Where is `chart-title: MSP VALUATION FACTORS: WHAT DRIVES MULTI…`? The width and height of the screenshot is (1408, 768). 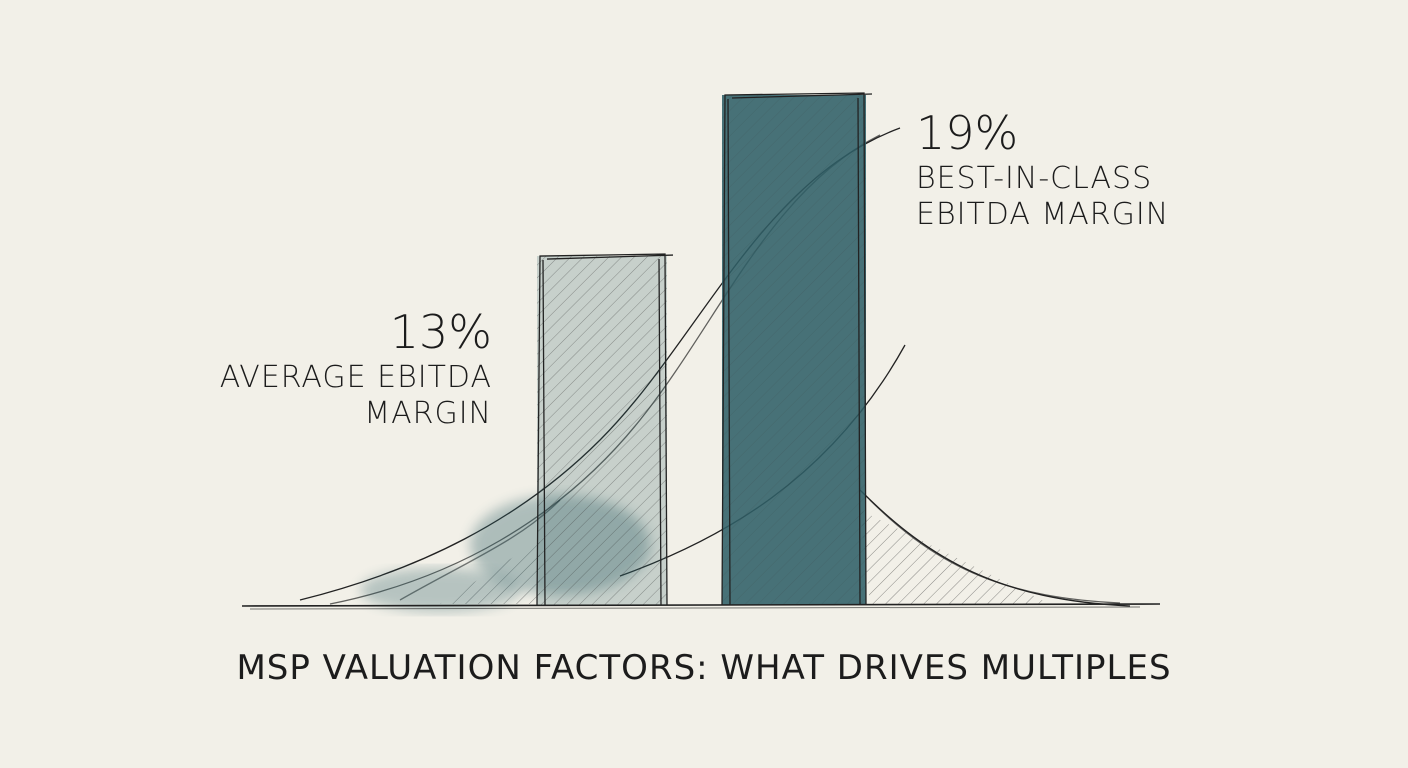
chart-title: MSP VALUATION FACTORS: WHAT DRIVES MULTI… is located at coordinates (704, 668).